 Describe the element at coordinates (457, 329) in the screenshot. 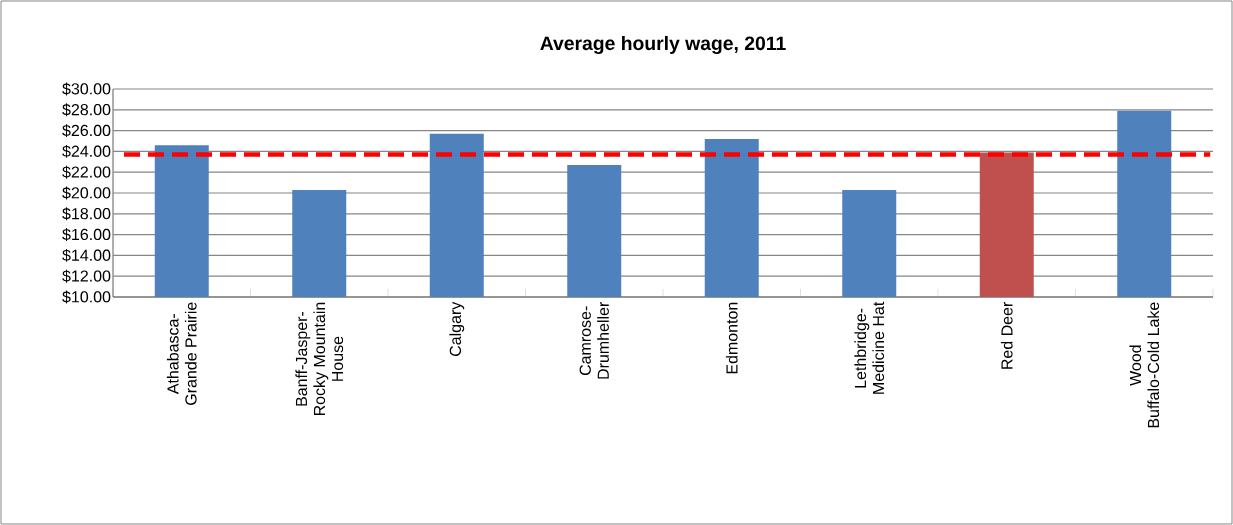

I see `x-tick-label: Calgary` at that location.